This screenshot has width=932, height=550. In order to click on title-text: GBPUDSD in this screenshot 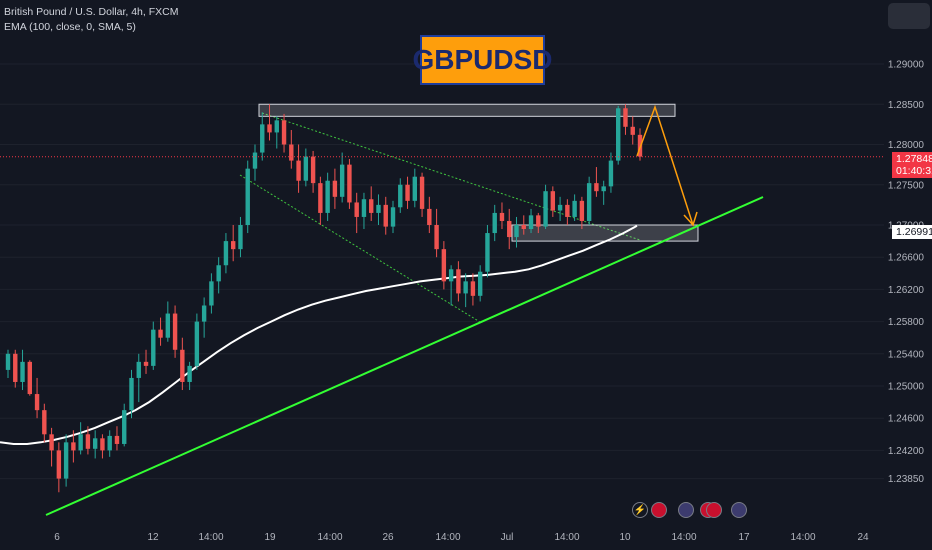, I will do `click(482, 59)`.